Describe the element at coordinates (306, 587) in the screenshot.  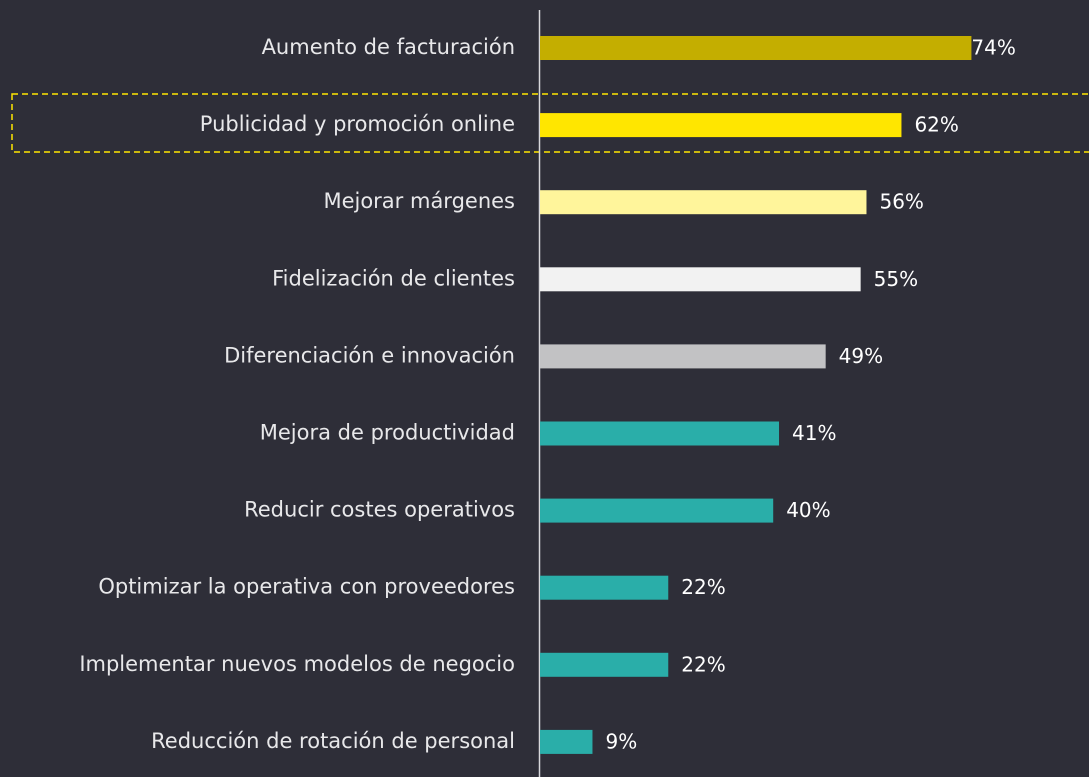
I see `category-label: Optimizar la operativa con proveedores` at that location.